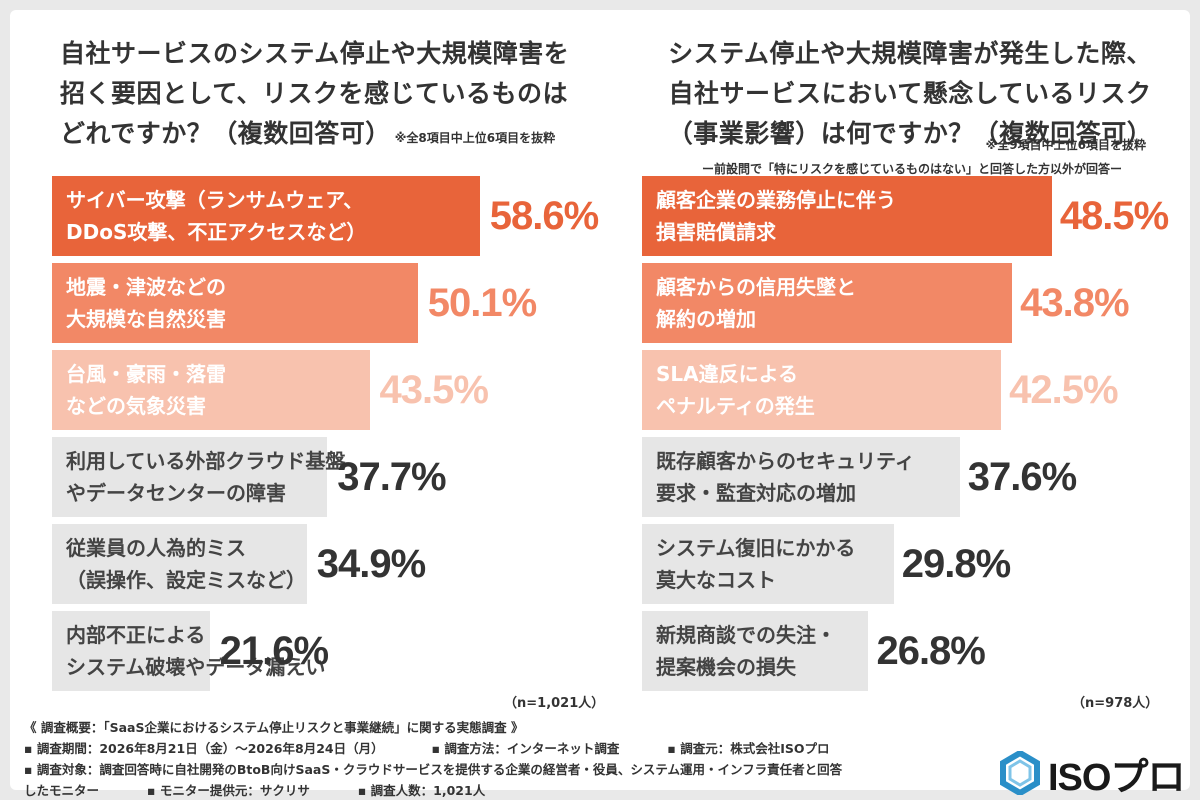 This screenshot has width=1200, height=800. I want to click on right-chart-subnote: ー前設問で「特にリスクを感じているものはない」と回答した方以外が回答ー, so click(911, 169).